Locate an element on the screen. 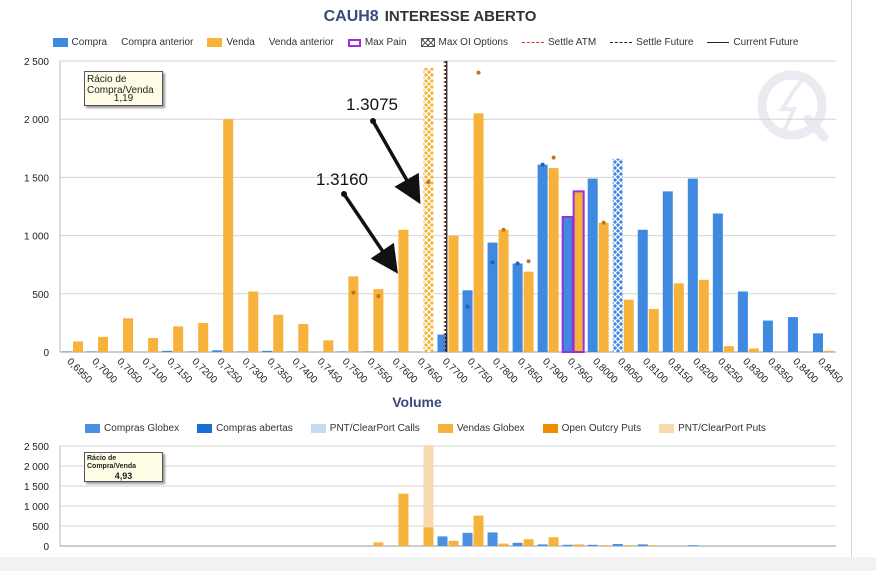 The height and width of the screenshot is (571, 876). watermark-logo-icon is located at coordinates (793, 106).